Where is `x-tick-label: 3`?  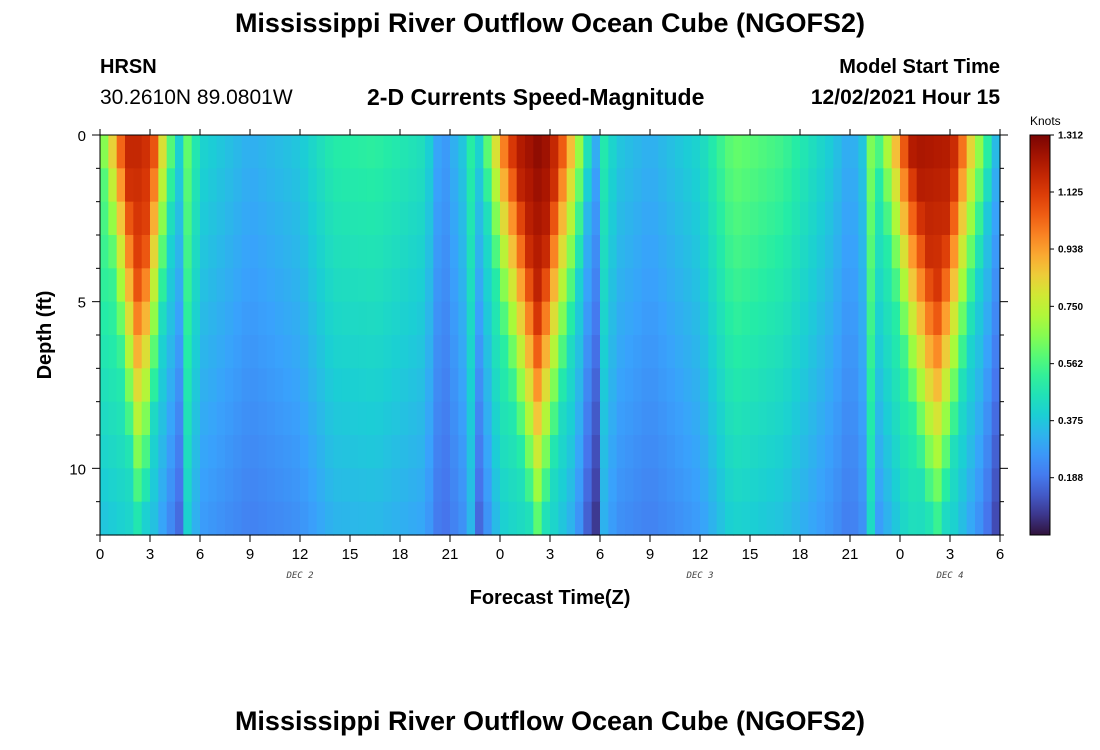
x-tick-label: 3 is located at coordinates (150, 554).